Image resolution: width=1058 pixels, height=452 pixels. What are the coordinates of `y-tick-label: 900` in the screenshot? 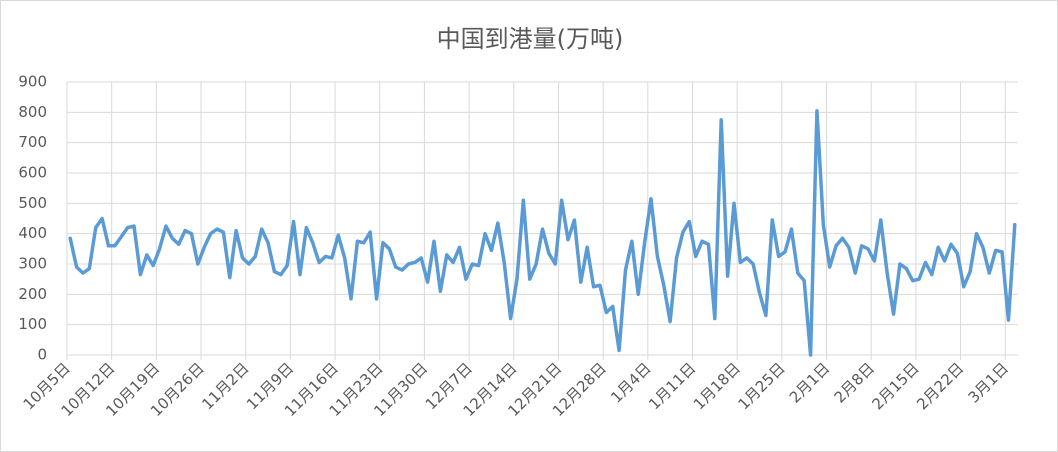 It's located at (32, 82).